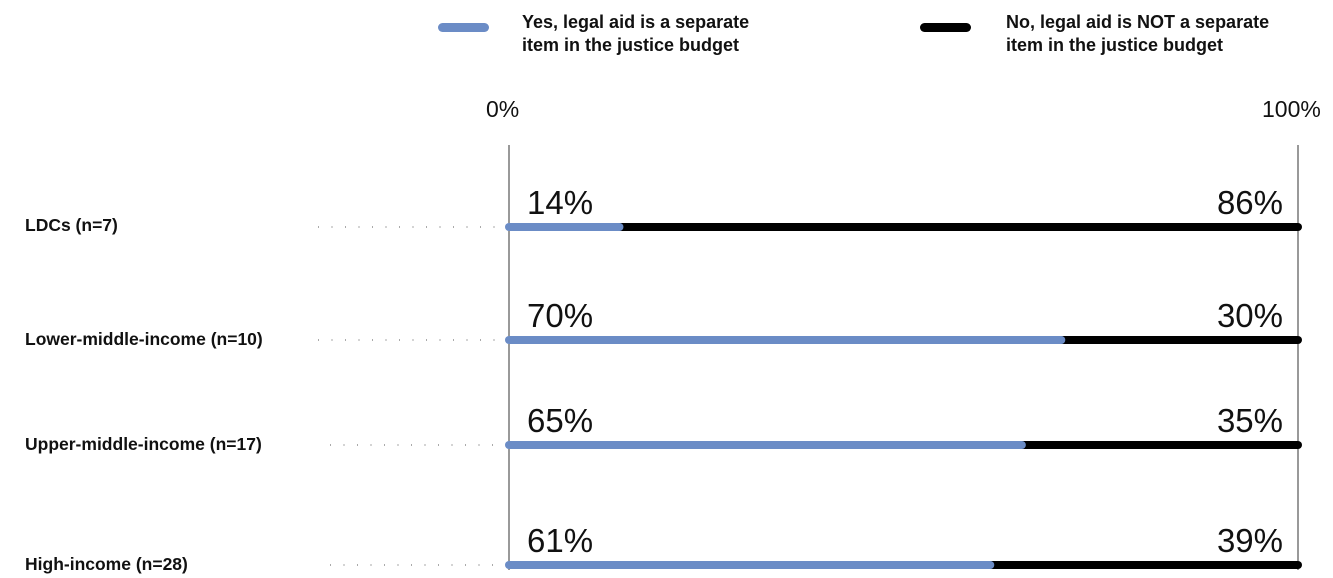 The height and width of the screenshot is (578, 1333). I want to click on value-label-yes: 70%, so click(560, 315).